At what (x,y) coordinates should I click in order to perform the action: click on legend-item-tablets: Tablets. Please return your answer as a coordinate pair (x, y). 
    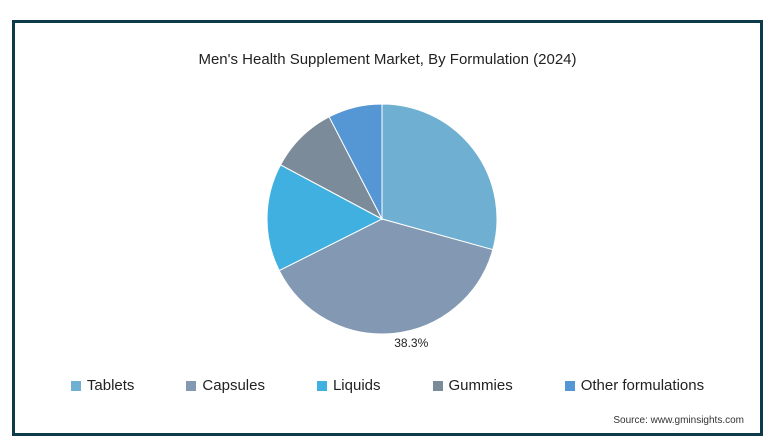
    Looking at the image, I should click on (102, 385).